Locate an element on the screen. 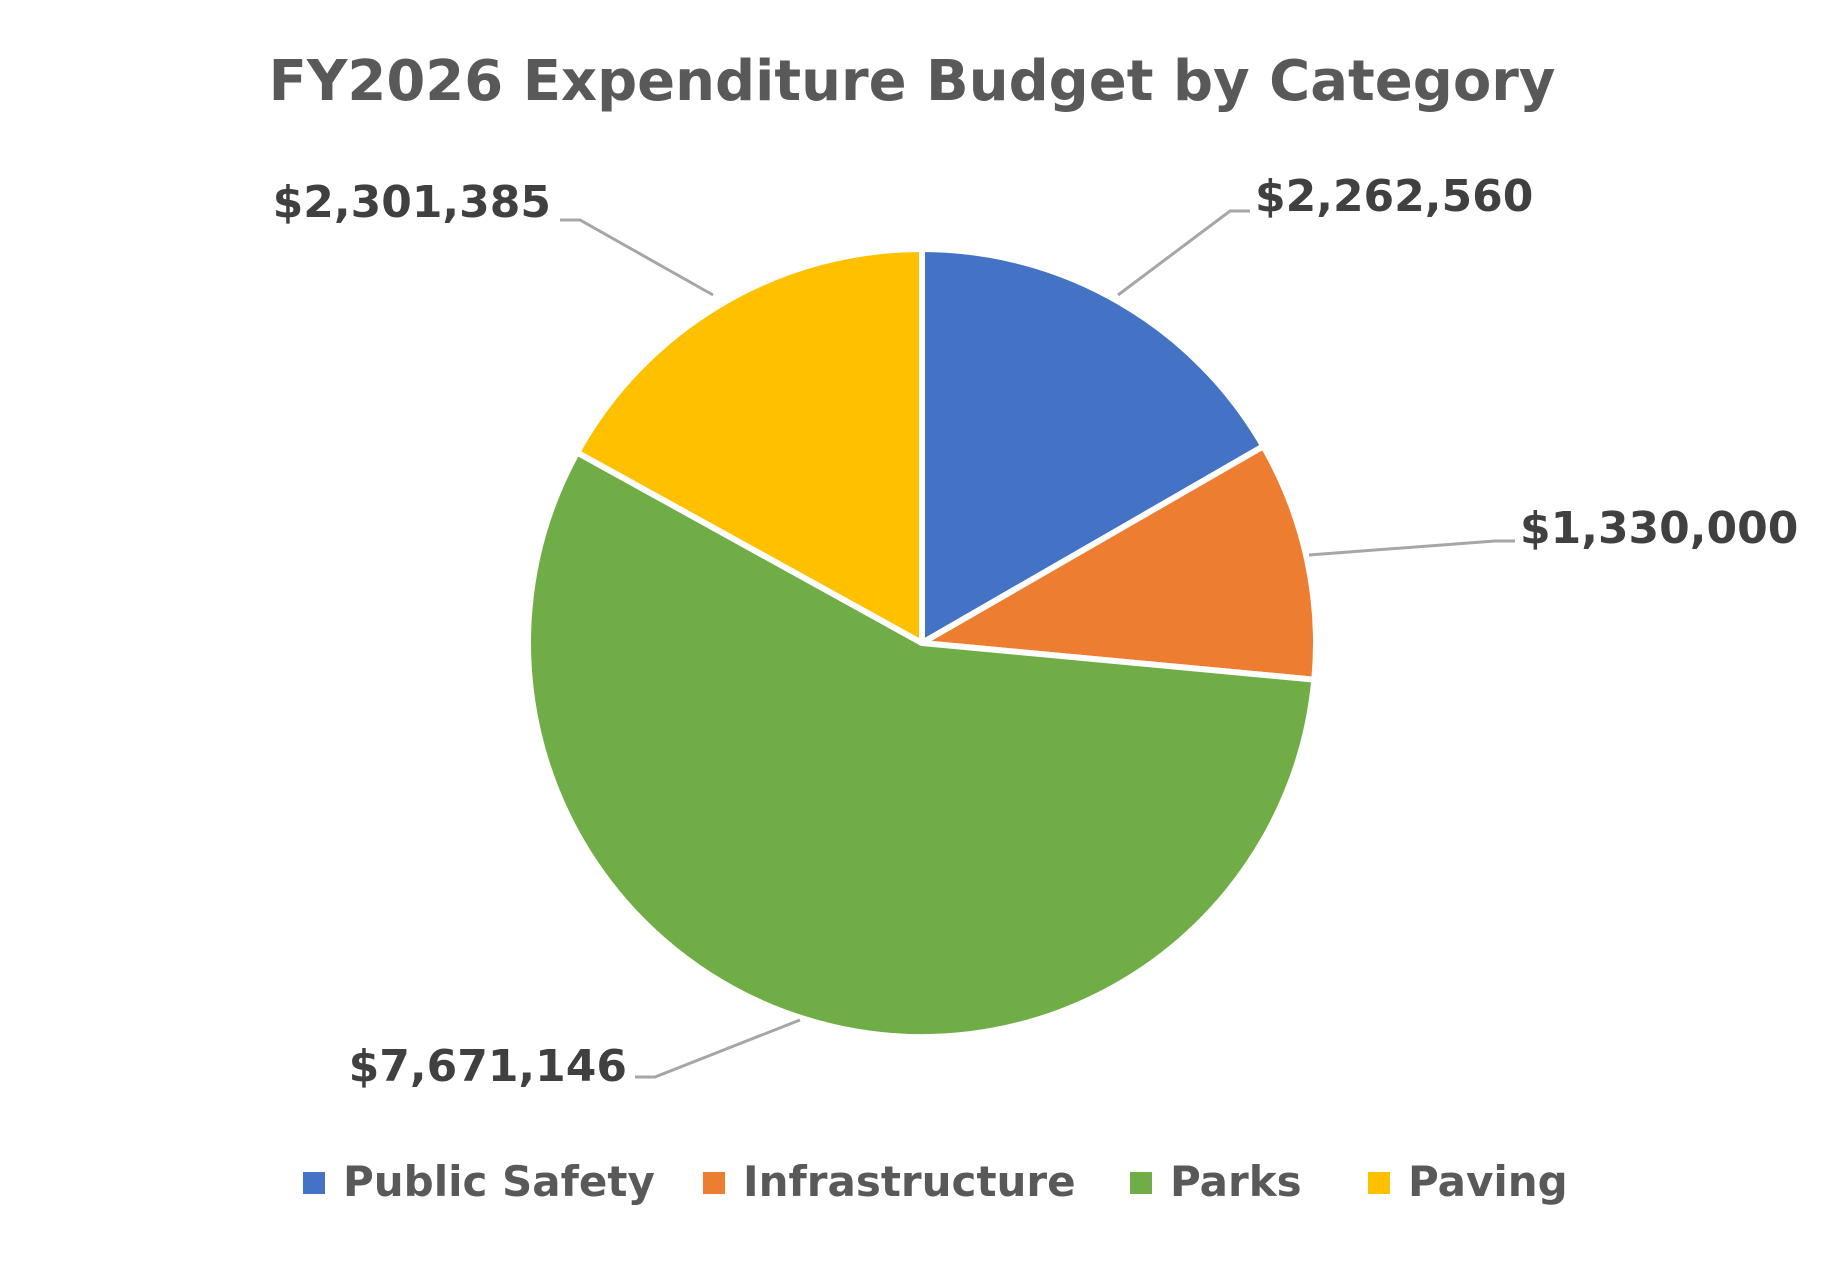 The height and width of the screenshot is (1269, 1824). leader-line-parks is located at coordinates (718, 1048).